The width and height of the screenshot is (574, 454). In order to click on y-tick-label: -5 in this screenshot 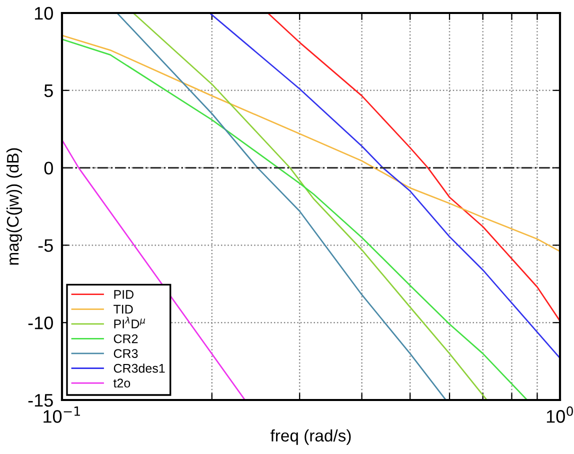, I will do `click(45, 245)`.